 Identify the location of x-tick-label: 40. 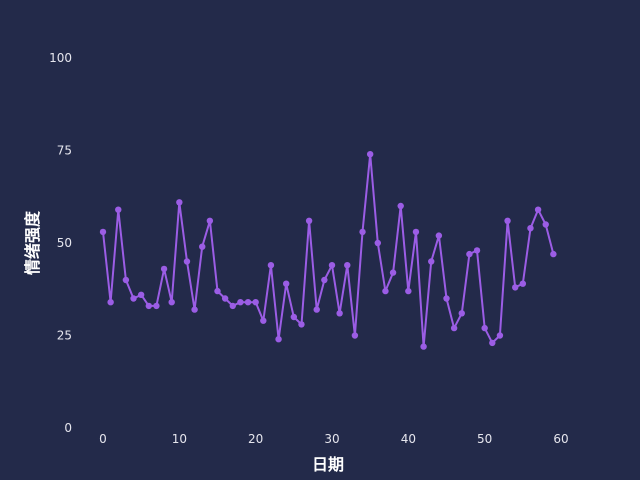
(408, 439).